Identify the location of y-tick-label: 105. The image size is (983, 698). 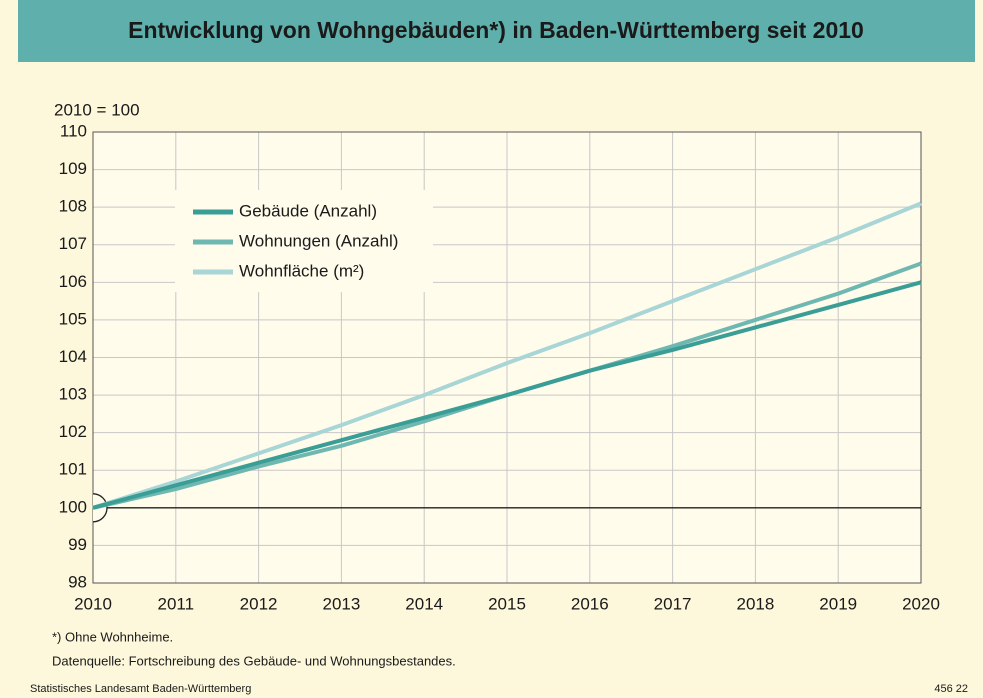
(73, 318).